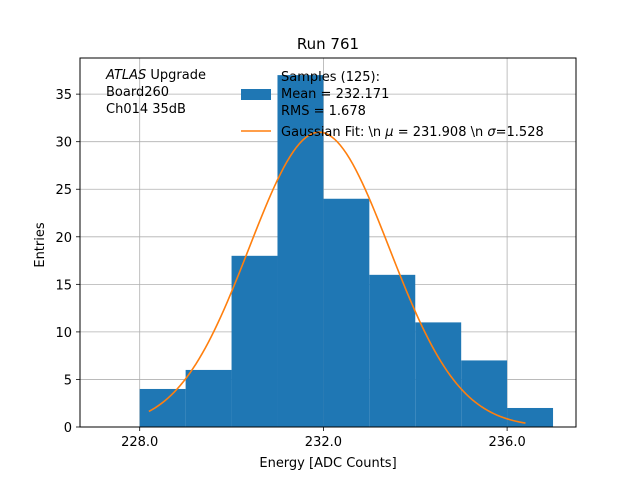  Describe the element at coordinates (520, 132) in the screenshot. I see `legend-fit-part: =1.528` at that location.